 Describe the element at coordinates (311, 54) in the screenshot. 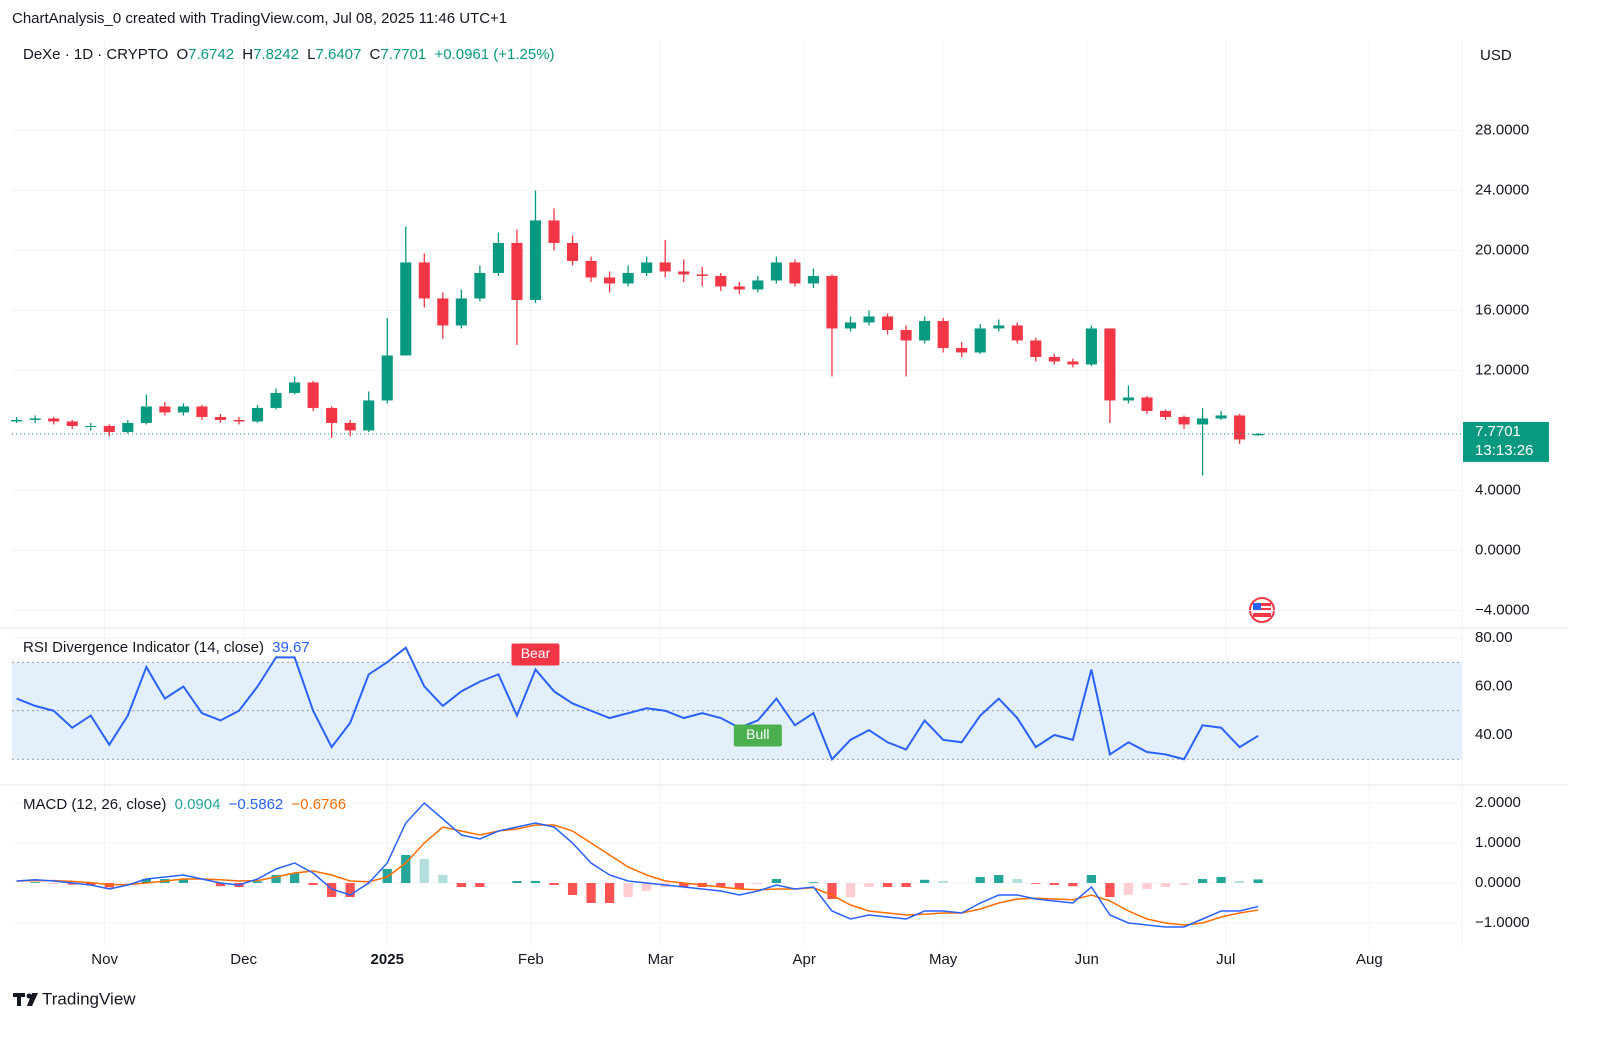

I see `ohlc-label: L` at that location.